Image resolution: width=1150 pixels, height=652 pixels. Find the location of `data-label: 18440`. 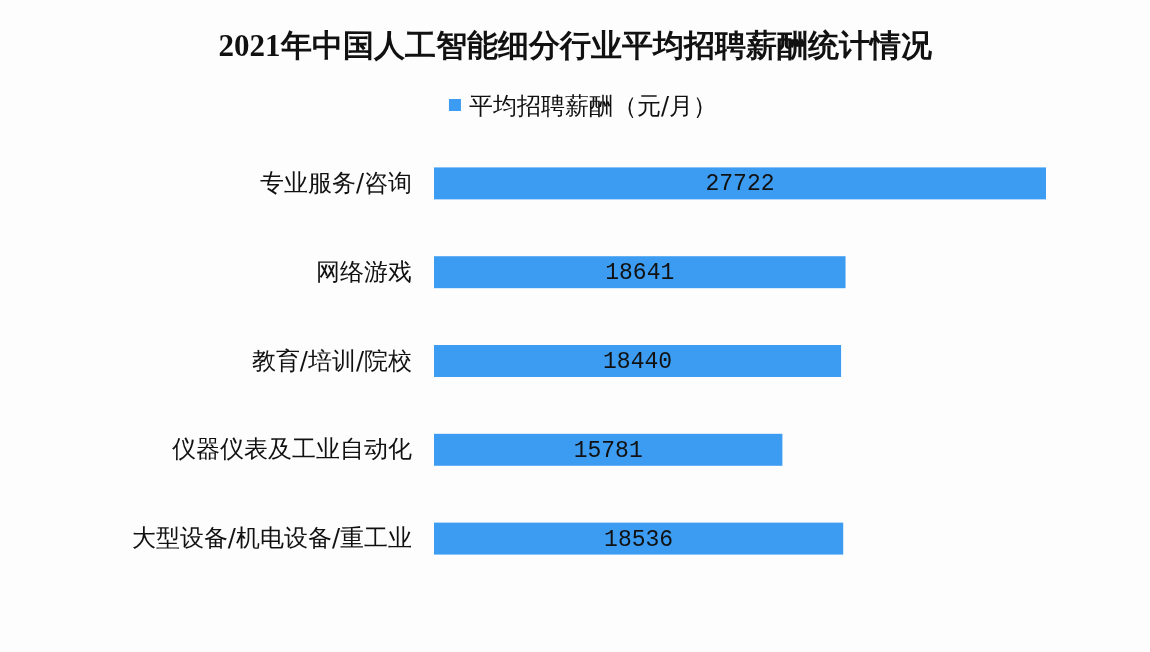

data-label: 18440 is located at coordinates (638, 362).